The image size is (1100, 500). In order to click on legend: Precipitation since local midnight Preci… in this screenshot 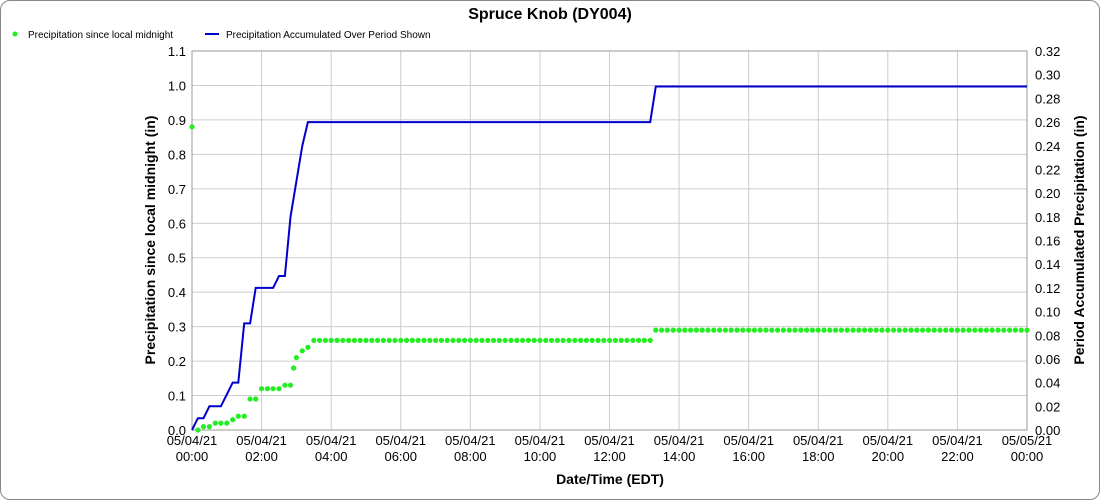, I will do `click(221, 35)`.